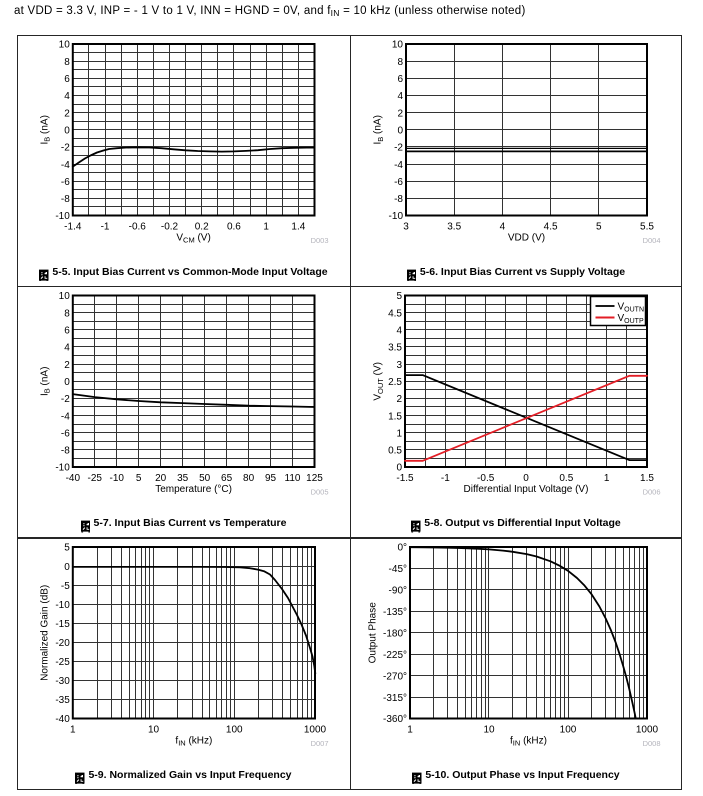  Describe the element at coordinates (454, 226) in the screenshot. I see `svg-text: 3.5` at that location.